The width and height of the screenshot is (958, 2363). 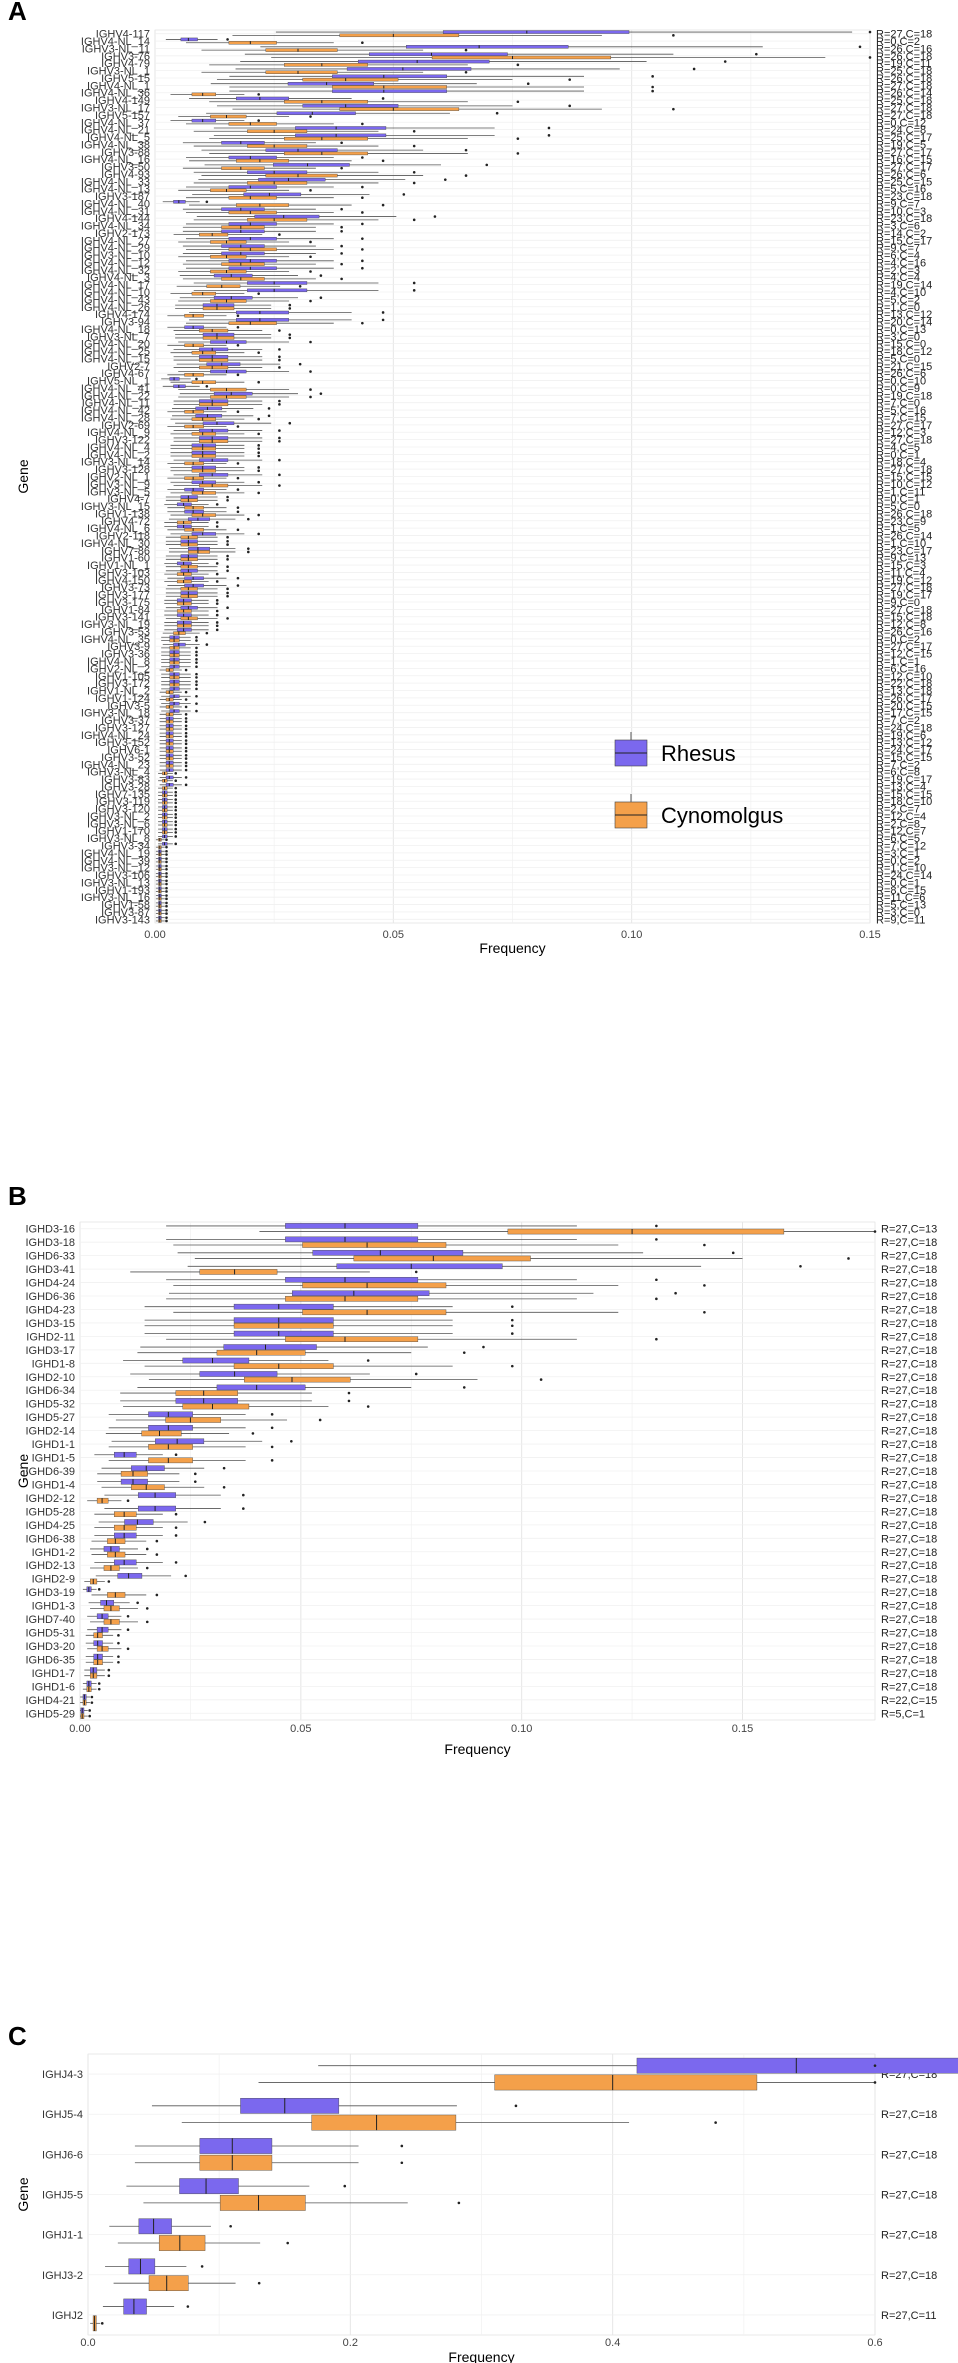 What do you see at coordinates (481, 1242) in the screenshot?
I see `gene-row: IGHD3-18 R=27,C=18` at bounding box center [481, 1242].